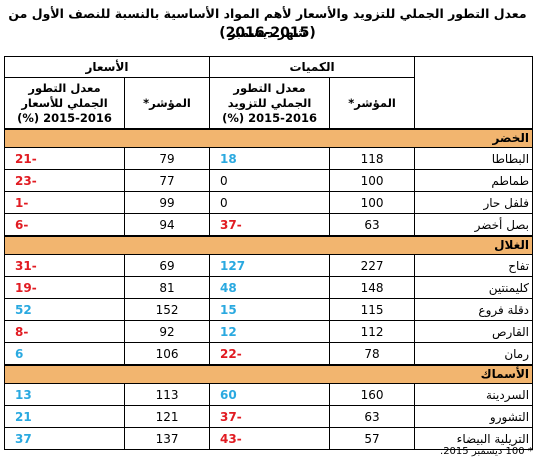 The image size is (535, 468). What do you see at coordinates (474, 438) in the screenshot?
I see `product-name: التريلية البيضاء` at bounding box center [474, 438].